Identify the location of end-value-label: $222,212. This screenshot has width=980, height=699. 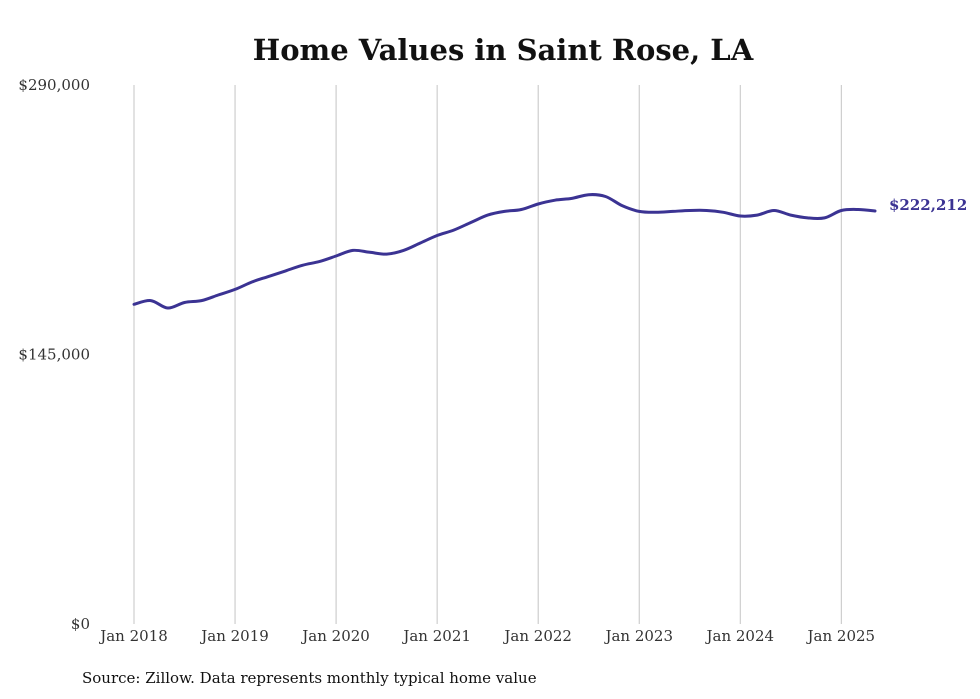
(928, 205).